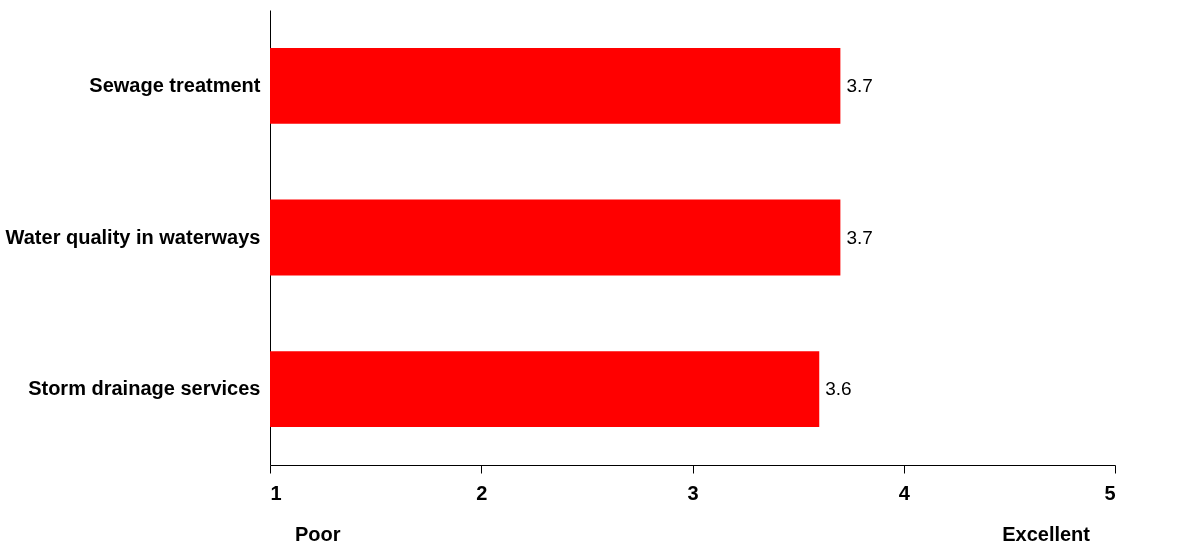  What do you see at coordinates (1110, 492) in the screenshot?
I see `x-tick-label: 5` at bounding box center [1110, 492].